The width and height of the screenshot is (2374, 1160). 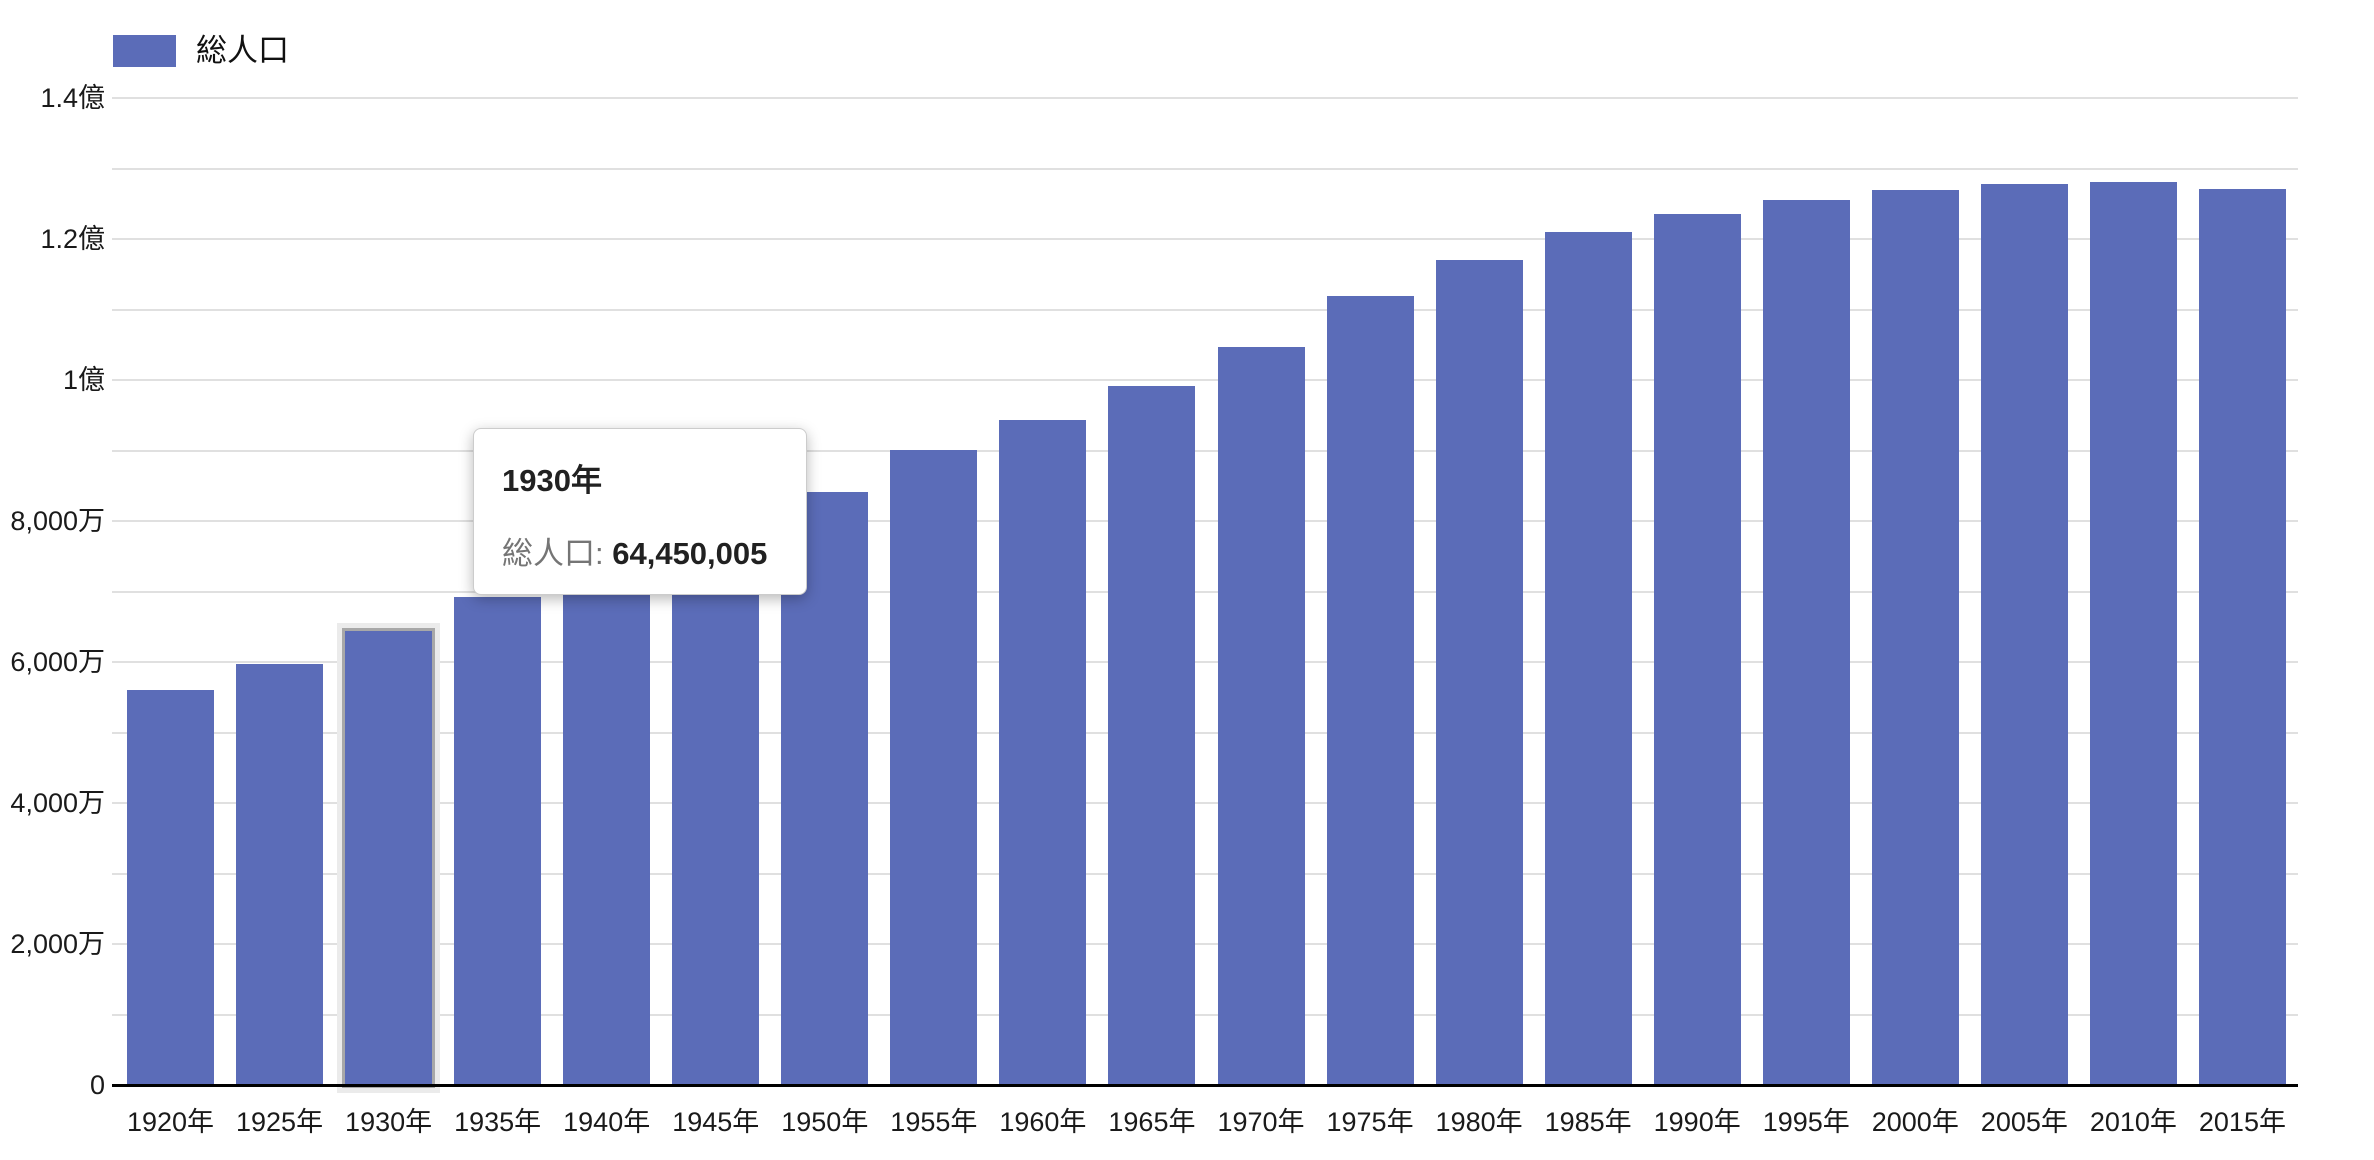 What do you see at coordinates (2024, 1122) in the screenshot?
I see `x-axis-tick-label: 2005年` at bounding box center [2024, 1122].